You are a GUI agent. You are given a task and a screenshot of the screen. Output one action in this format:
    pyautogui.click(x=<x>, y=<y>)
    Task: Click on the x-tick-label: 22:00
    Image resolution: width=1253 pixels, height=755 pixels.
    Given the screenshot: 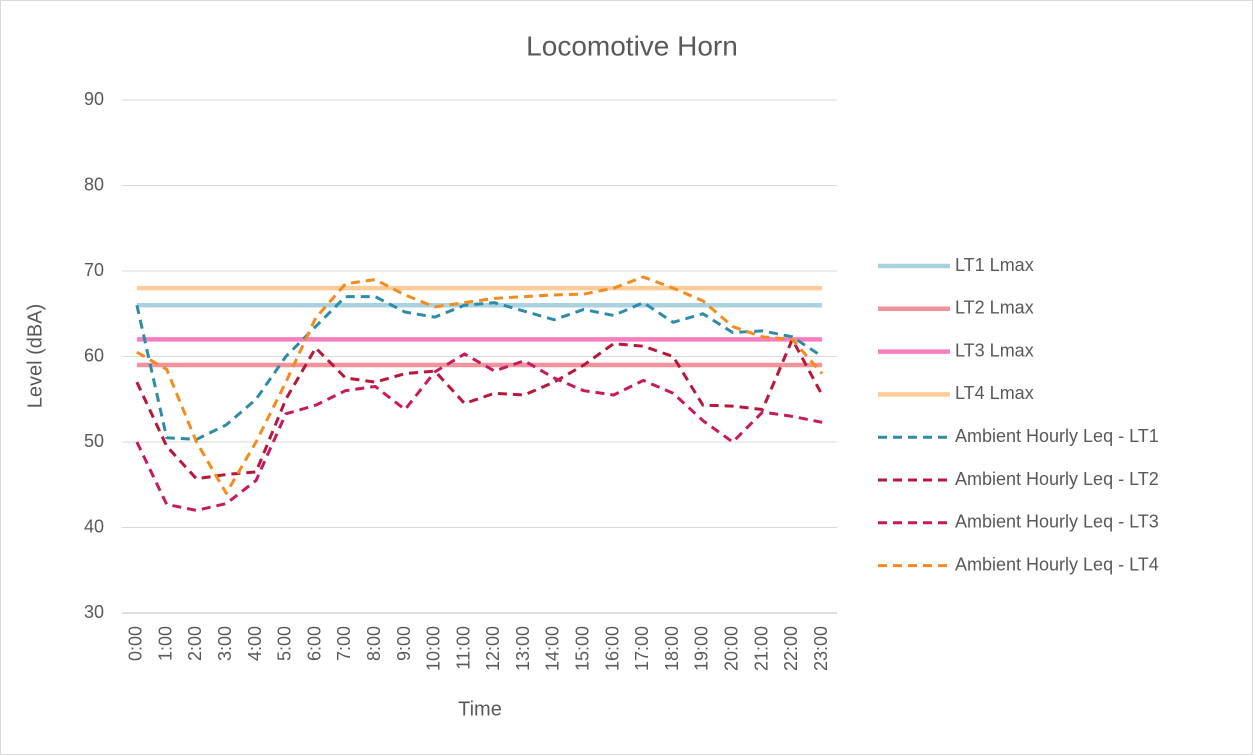 What is the action you would take?
    pyautogui.click(x=791, y=648)
    